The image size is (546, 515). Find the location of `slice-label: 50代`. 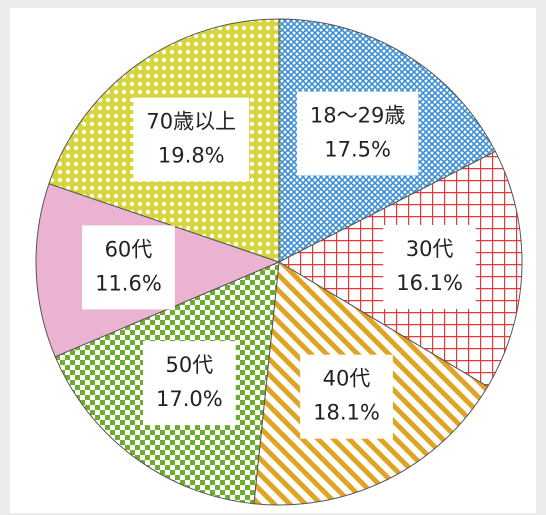

slice-label: 50代 is located at coordinates (190, 365).